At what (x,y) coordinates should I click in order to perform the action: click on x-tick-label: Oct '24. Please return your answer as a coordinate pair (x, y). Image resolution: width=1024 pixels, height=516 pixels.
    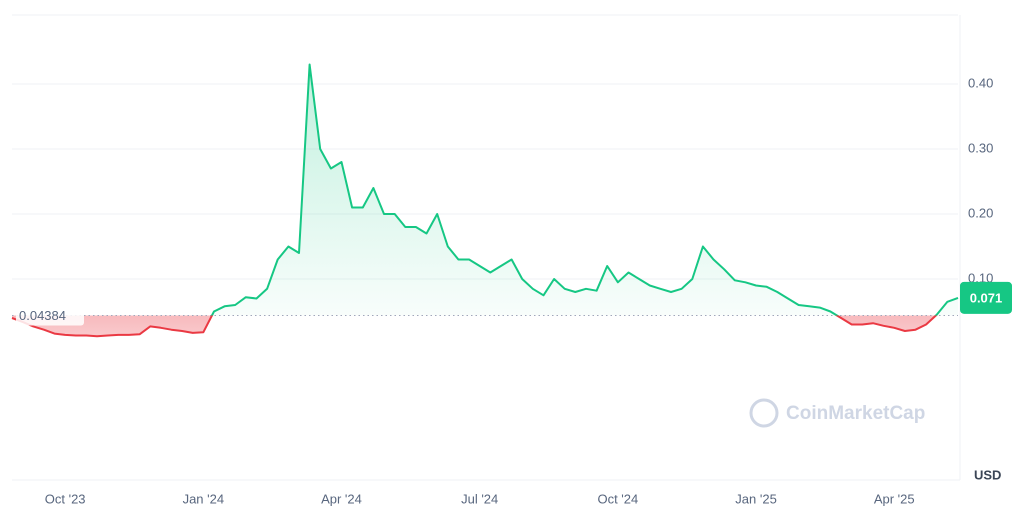
    Looking at the image, I should click on (617, 498).